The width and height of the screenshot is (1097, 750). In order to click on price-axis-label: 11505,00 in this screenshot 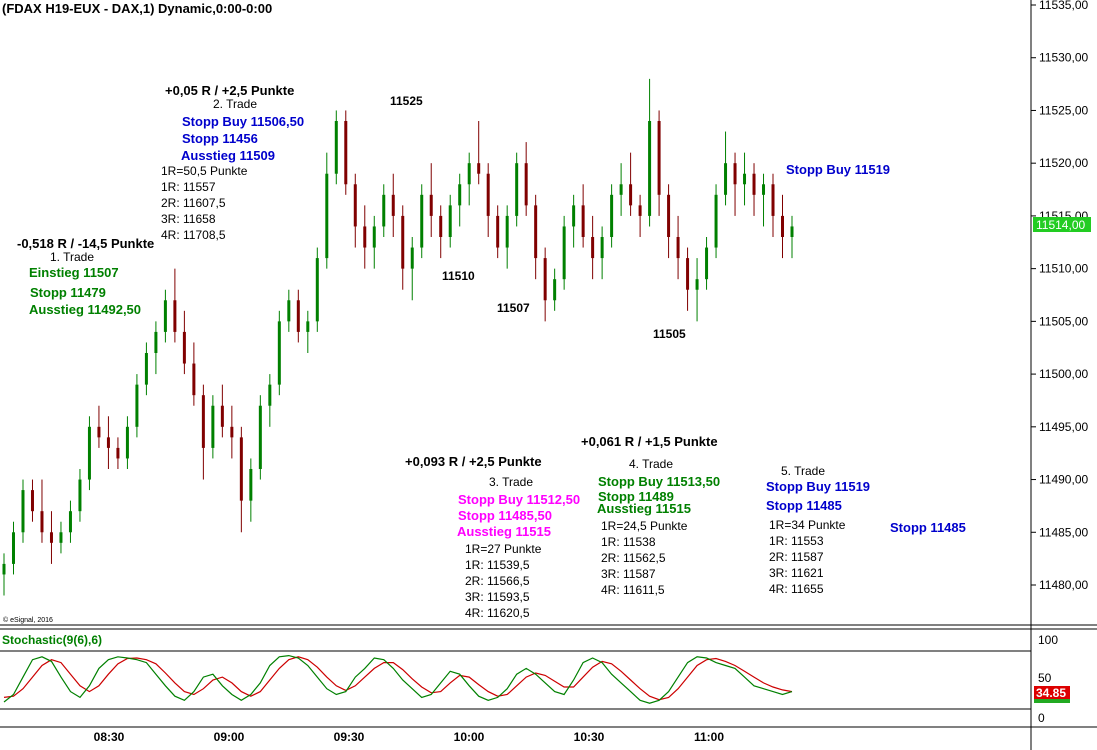, I will do `click(1063, 321)`.